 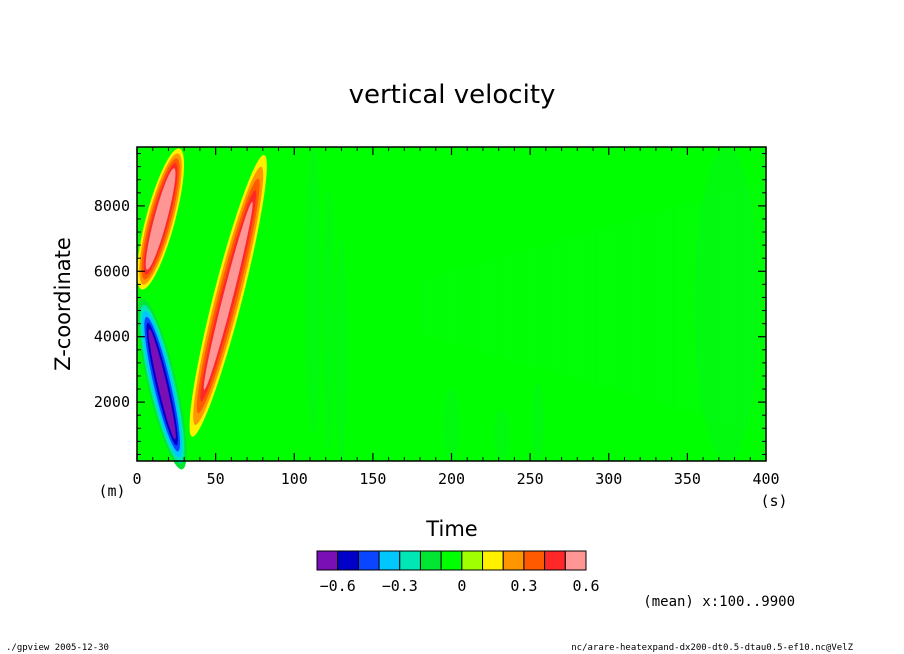 What do you see at coordinates (608, 479) in the screenshot?
I see `x-tick-label: 300` at bounding box center [608, 479].